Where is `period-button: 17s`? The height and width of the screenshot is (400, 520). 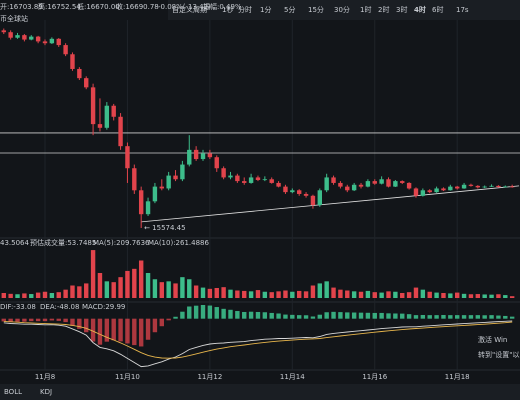
period-button: 17s is located at coordinates (462, 10).